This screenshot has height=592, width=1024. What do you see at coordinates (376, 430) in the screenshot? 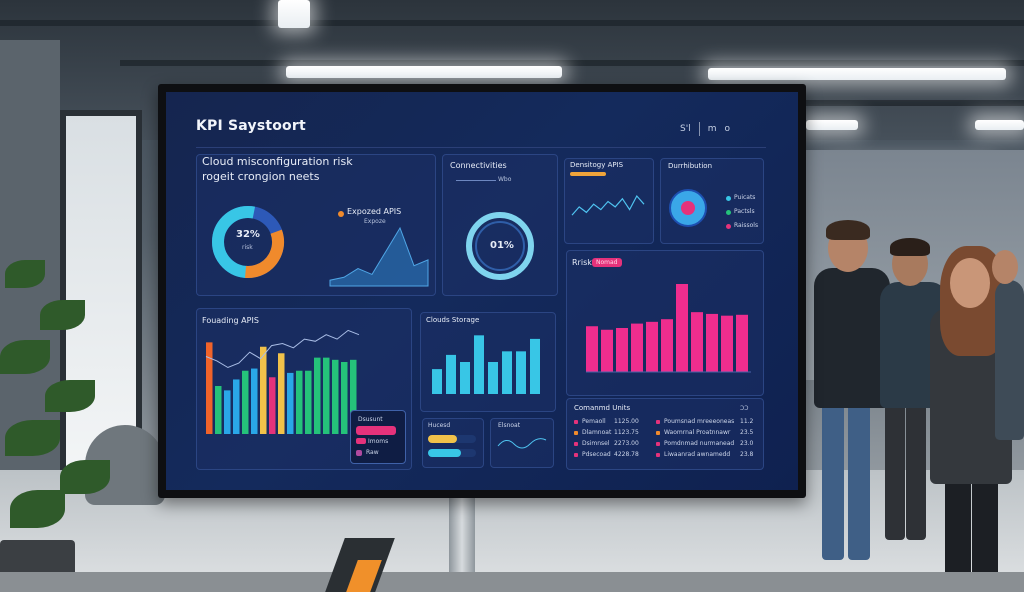
I see `popup-pink-bar` at bounding box center [376, 430].